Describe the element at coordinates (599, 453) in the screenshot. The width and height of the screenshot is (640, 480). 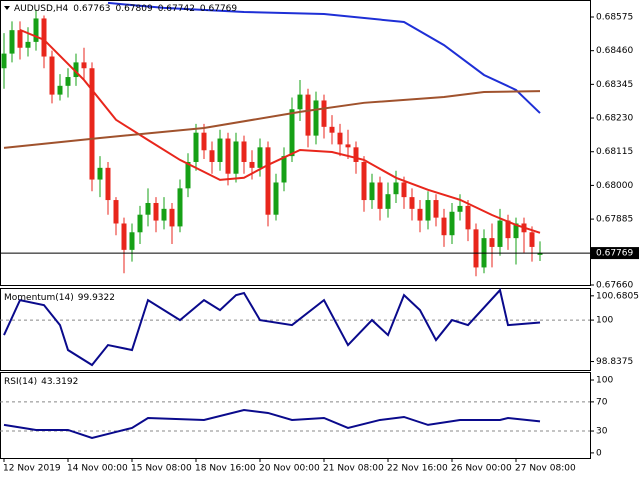
I see `y-tick-label: 0` at that location.